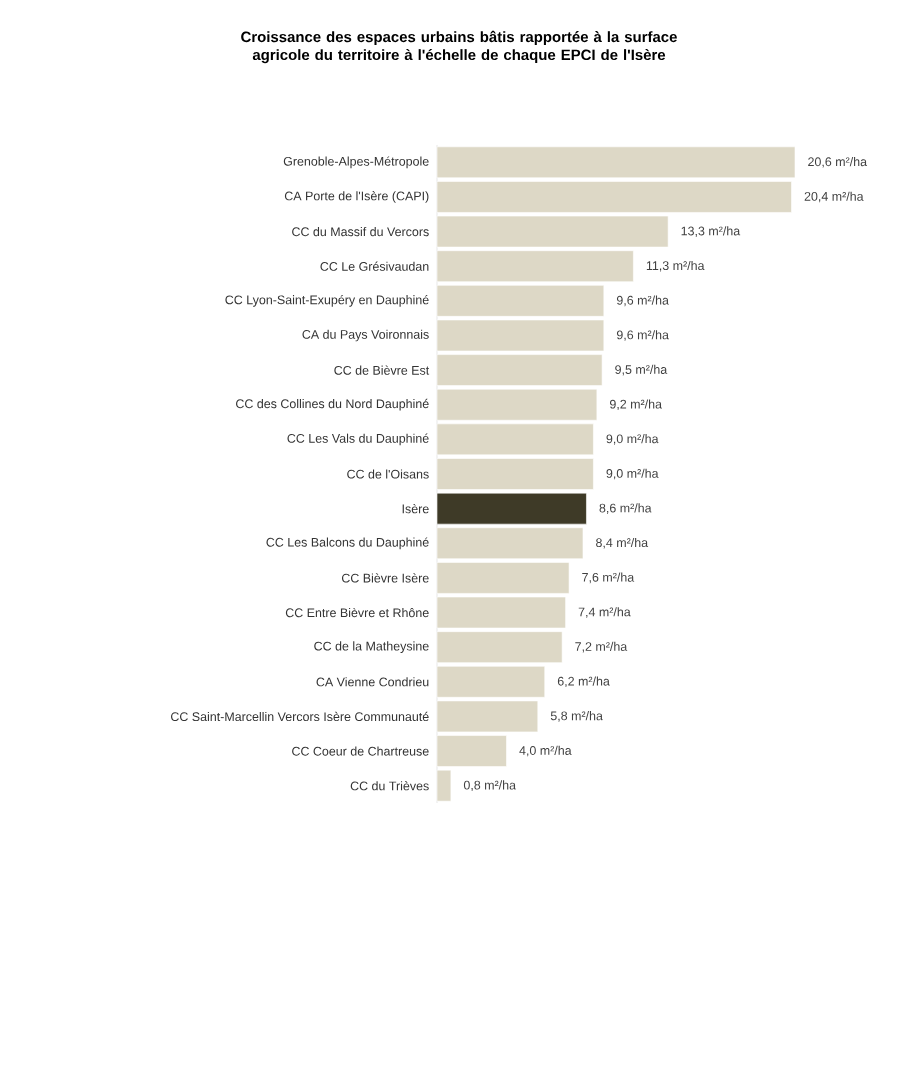 Image resolution: width=918 pixels, height=1079 pixels. Describe the element at coordinates (388, 474) in the screenshot. I see `y-tick-label: CC de l'Oisans` at that location.